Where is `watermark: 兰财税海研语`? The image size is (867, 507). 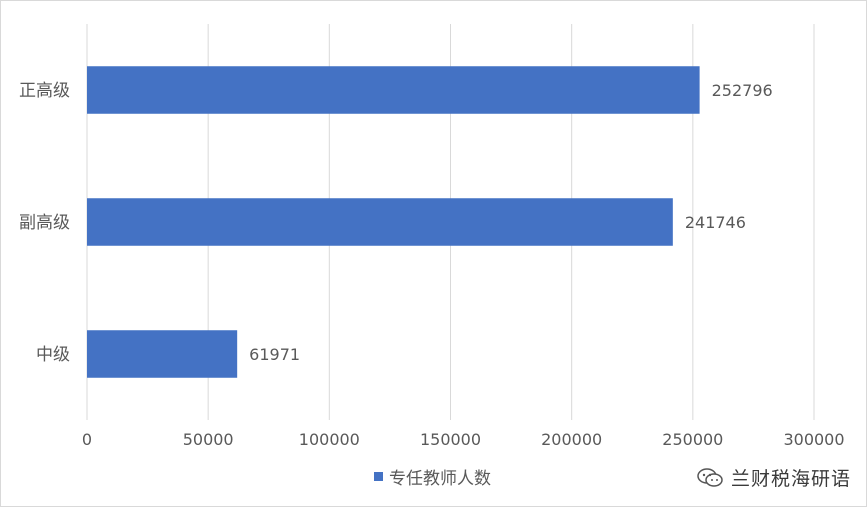 watermark: 兰财税海研语 is located at coordinates (773, 477).